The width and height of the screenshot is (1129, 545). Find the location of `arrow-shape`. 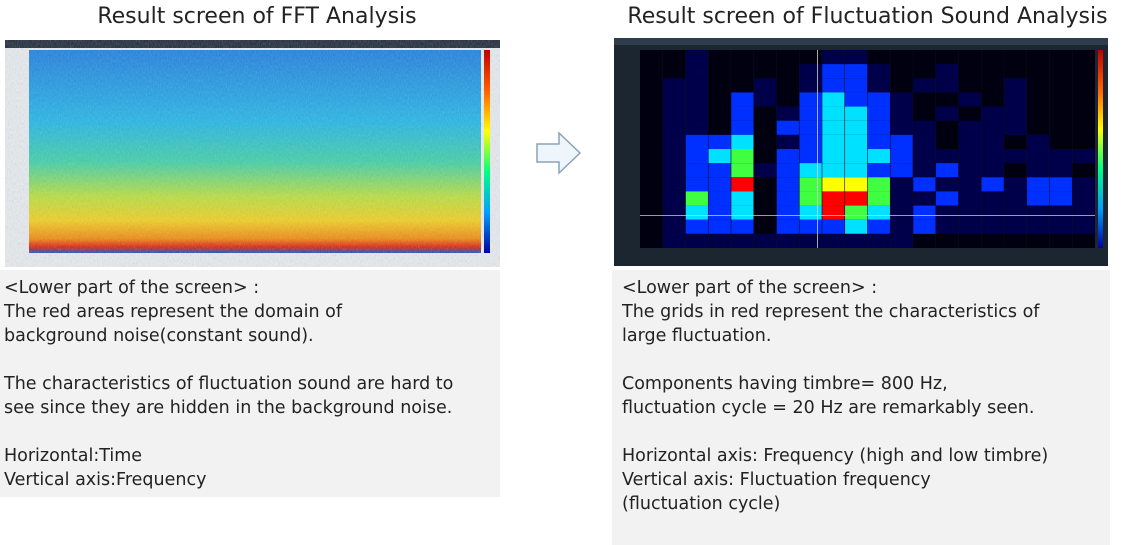

arrow-shape is located at coordinates (559, 153).